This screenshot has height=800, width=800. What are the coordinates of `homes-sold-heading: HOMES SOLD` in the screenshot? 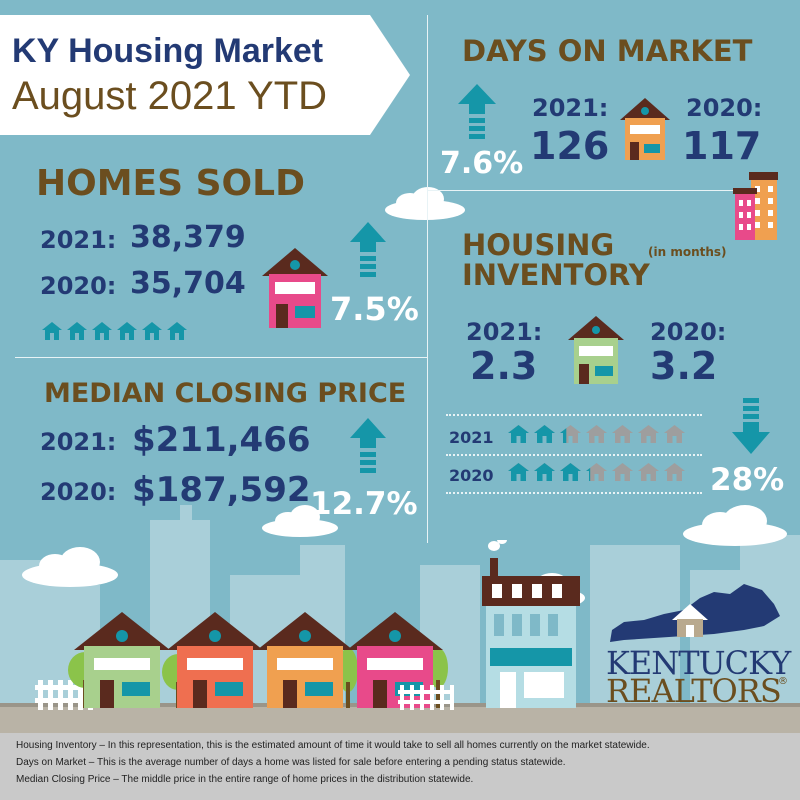 It's located at (170, 183).